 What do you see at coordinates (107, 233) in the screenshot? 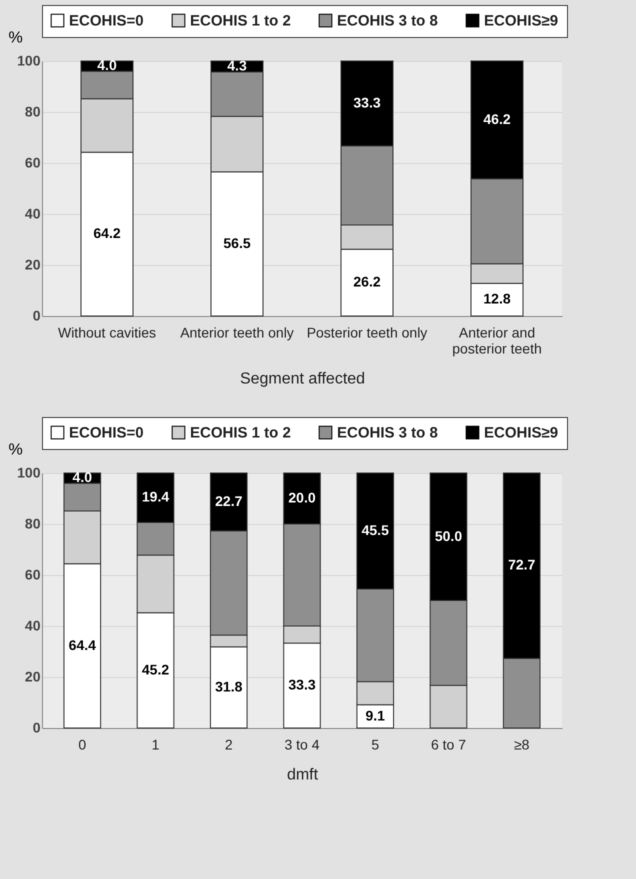
I see `data-label: 64.2` at bounding box center [107, 233].